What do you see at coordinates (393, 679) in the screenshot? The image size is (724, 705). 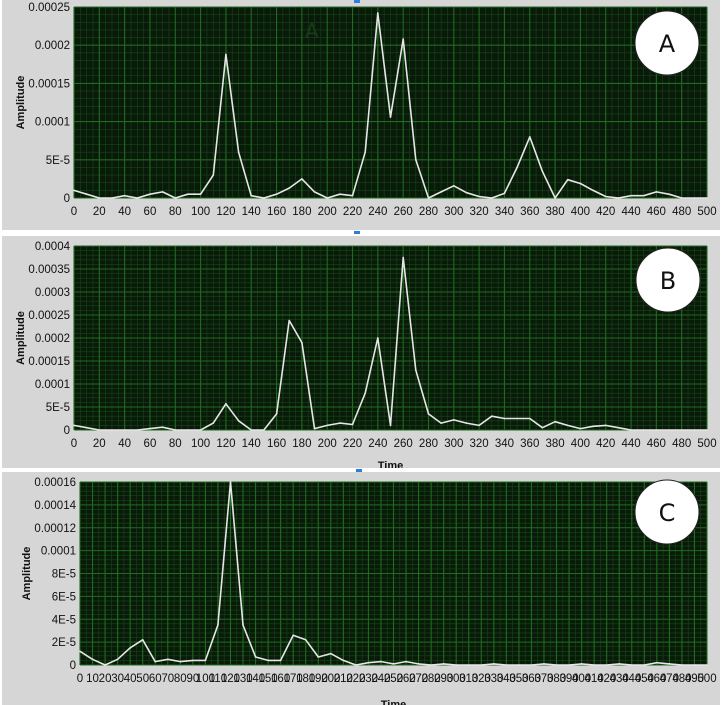 I see `x-tick-label: 250` at bounding box center [393, 679].